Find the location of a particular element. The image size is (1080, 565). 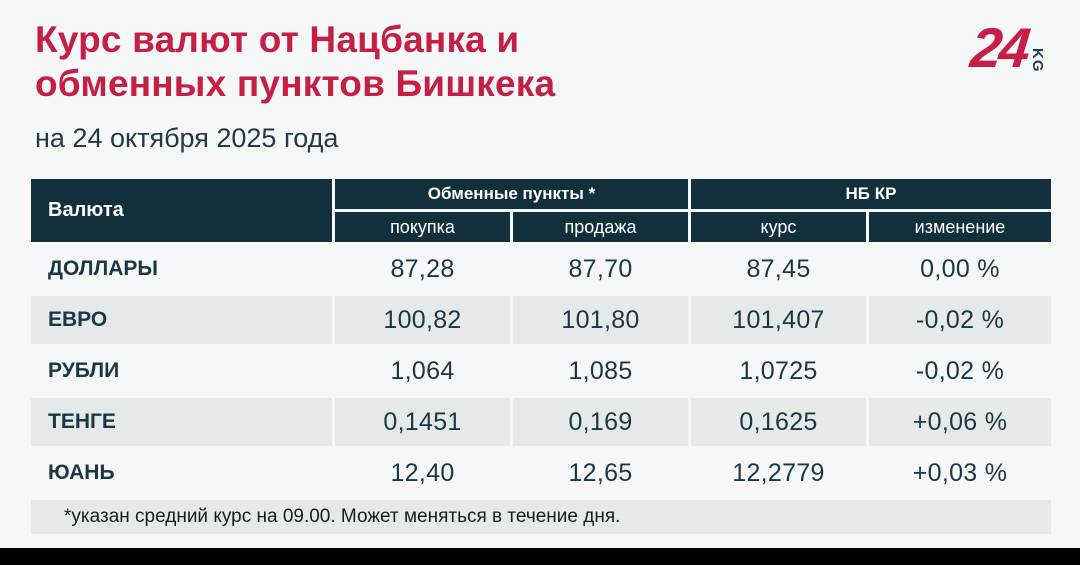

row-euro-rate: 101,407 is located at coordinates (778, 320).